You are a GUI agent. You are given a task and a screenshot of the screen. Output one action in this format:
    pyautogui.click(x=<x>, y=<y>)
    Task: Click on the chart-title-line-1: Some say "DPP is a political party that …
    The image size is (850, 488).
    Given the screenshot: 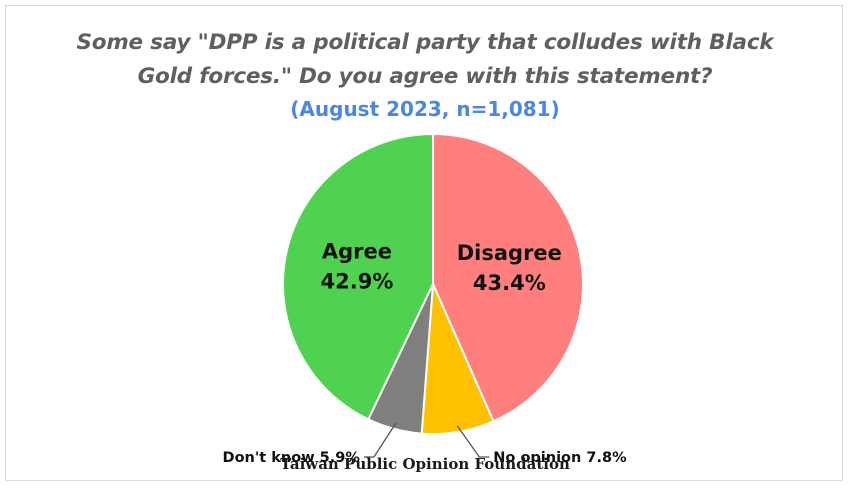 What is the action you would take?
    pyautogui.click(x=425, y=42)
    